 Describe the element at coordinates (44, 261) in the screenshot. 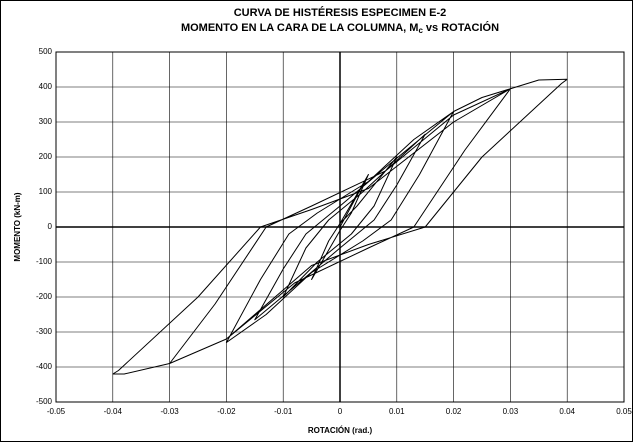

I see `y-tick-label: -100` at that location.